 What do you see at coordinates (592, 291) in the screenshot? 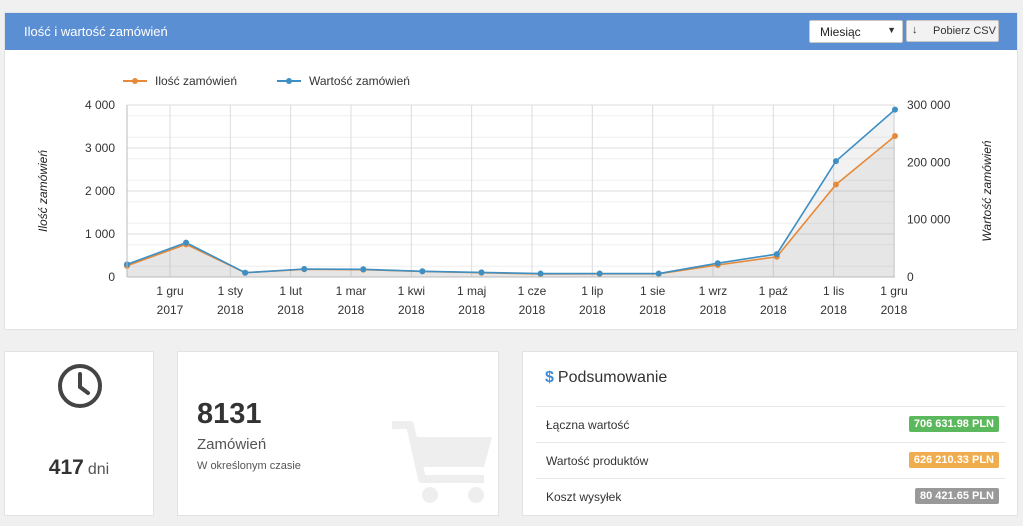
I see `x-tick-label: 1 lip` at bounding box center [592, 291].